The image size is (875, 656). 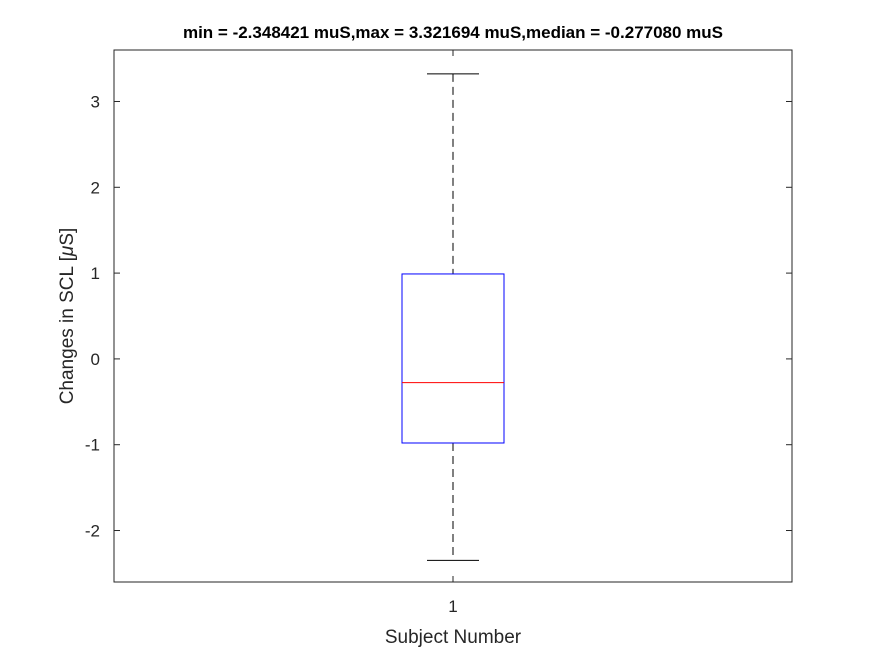 I want to click on x-axis-label: Subject Number, so click(x=453, y=637).